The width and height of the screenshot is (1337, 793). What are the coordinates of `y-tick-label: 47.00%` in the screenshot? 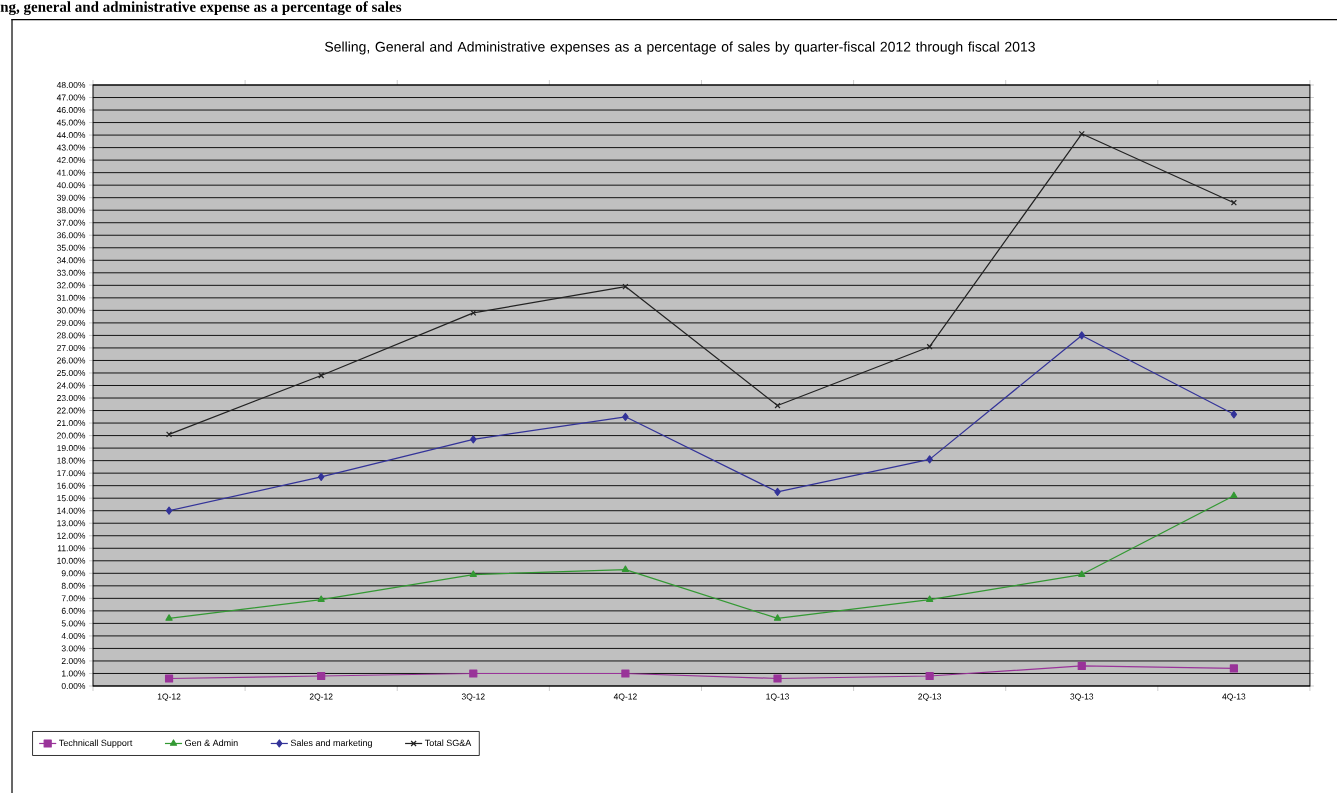 It's located at (71, 97).